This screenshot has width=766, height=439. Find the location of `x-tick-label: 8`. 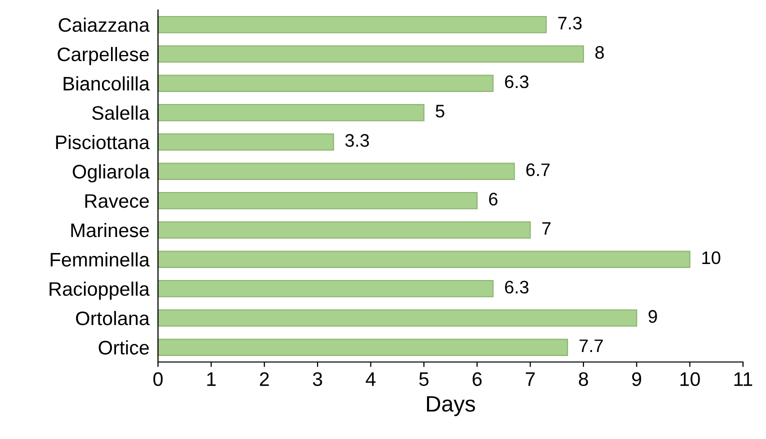

x-tick-label: 8 is located at coordinates (583, 379).